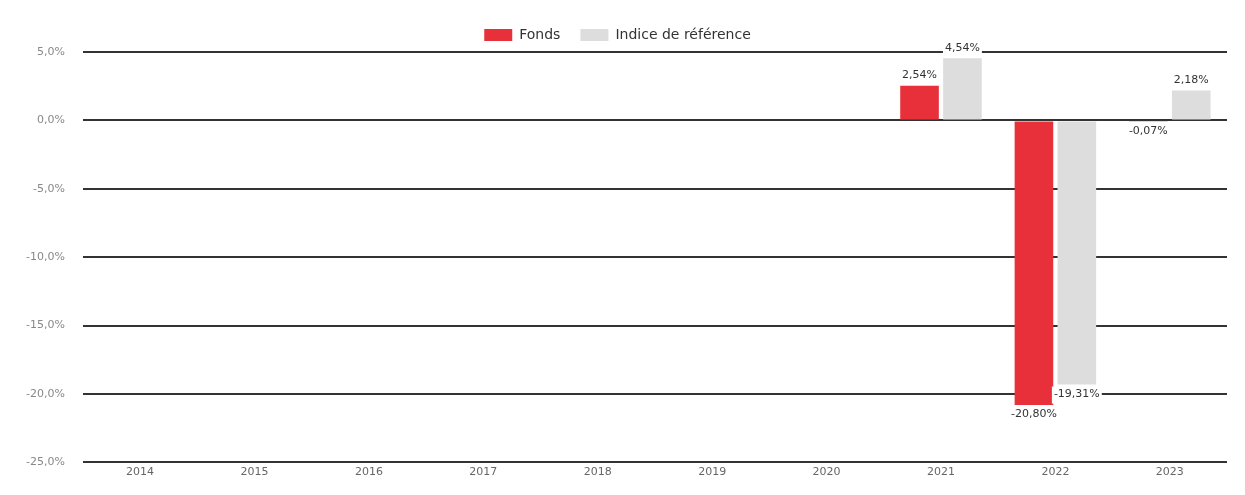  What do you see at coordinates (1076, 393) in the screenshot?
I see `data-label: -19,31%` at bounding box center [1076, 393].